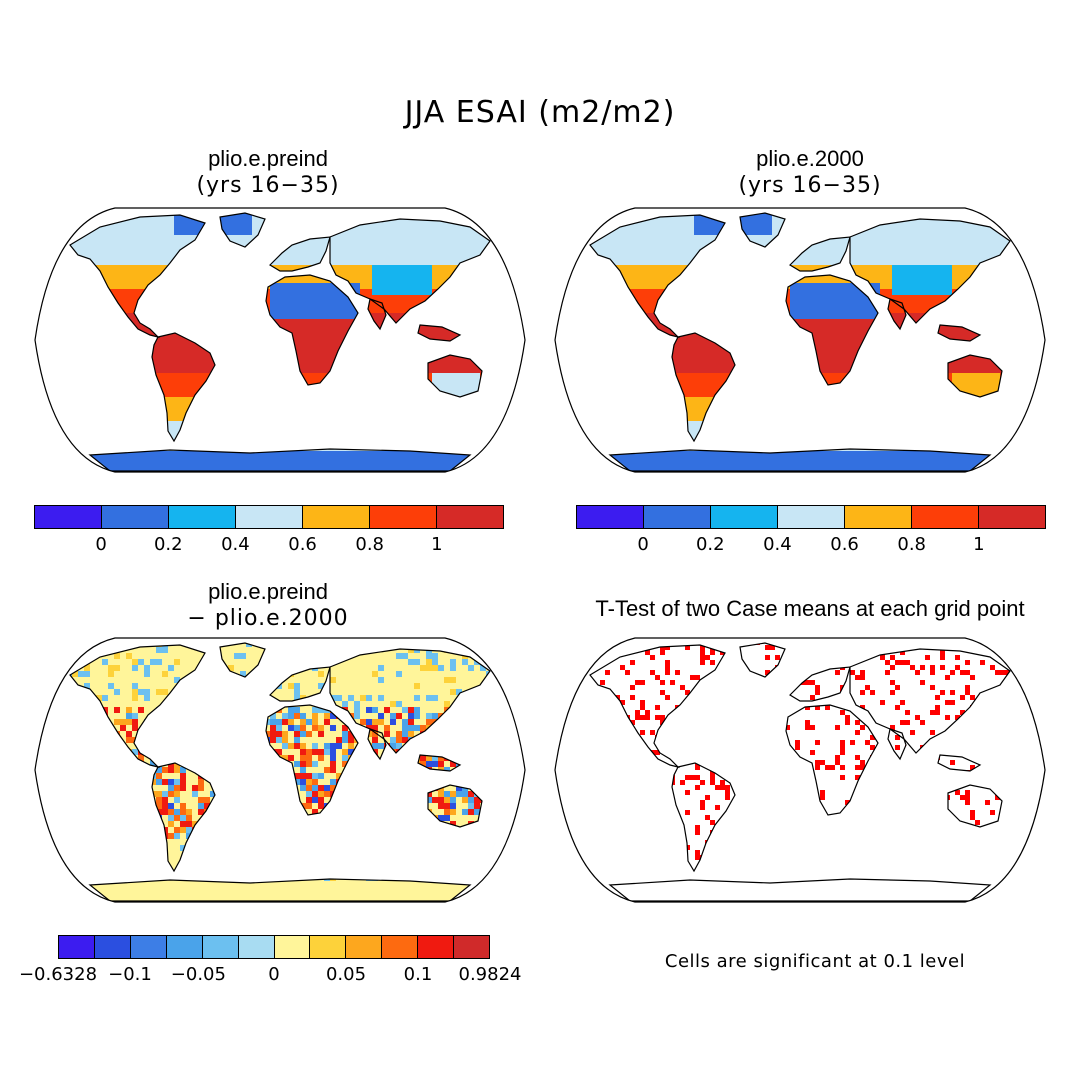 The image size is (1080, 1080). What do you see at coordinates (979, 544) in the screenshot?
I see `colorbar-2-tick-label: 1` at bounding box center [979, 544].